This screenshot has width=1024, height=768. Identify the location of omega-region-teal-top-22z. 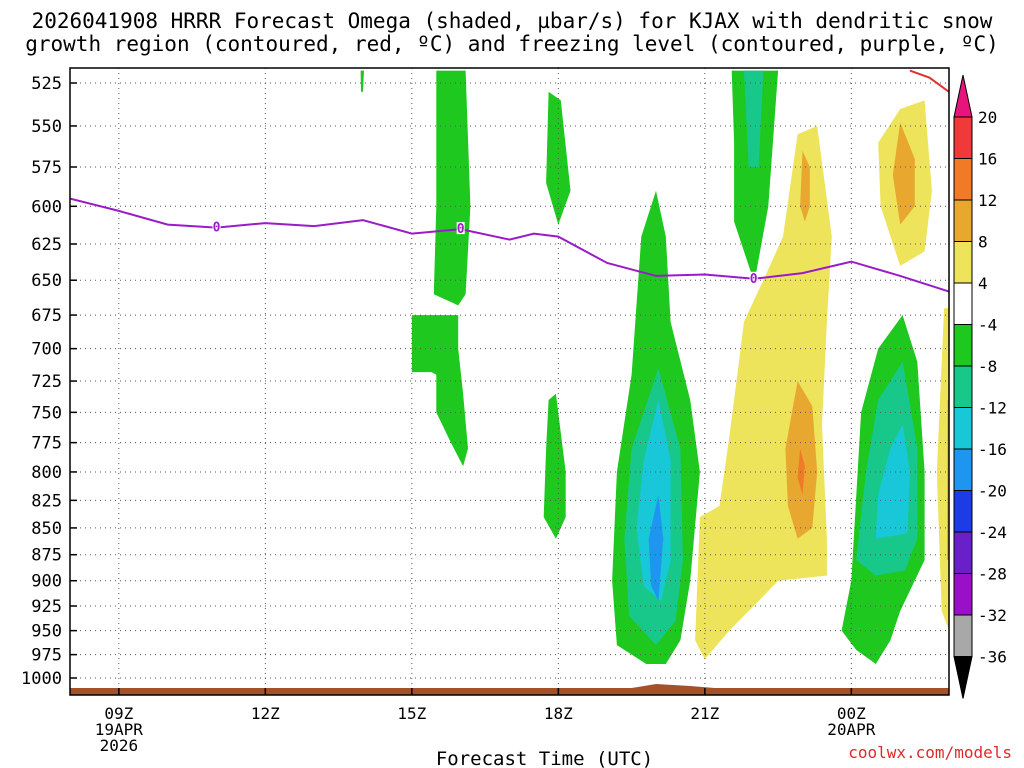
(753, 118).